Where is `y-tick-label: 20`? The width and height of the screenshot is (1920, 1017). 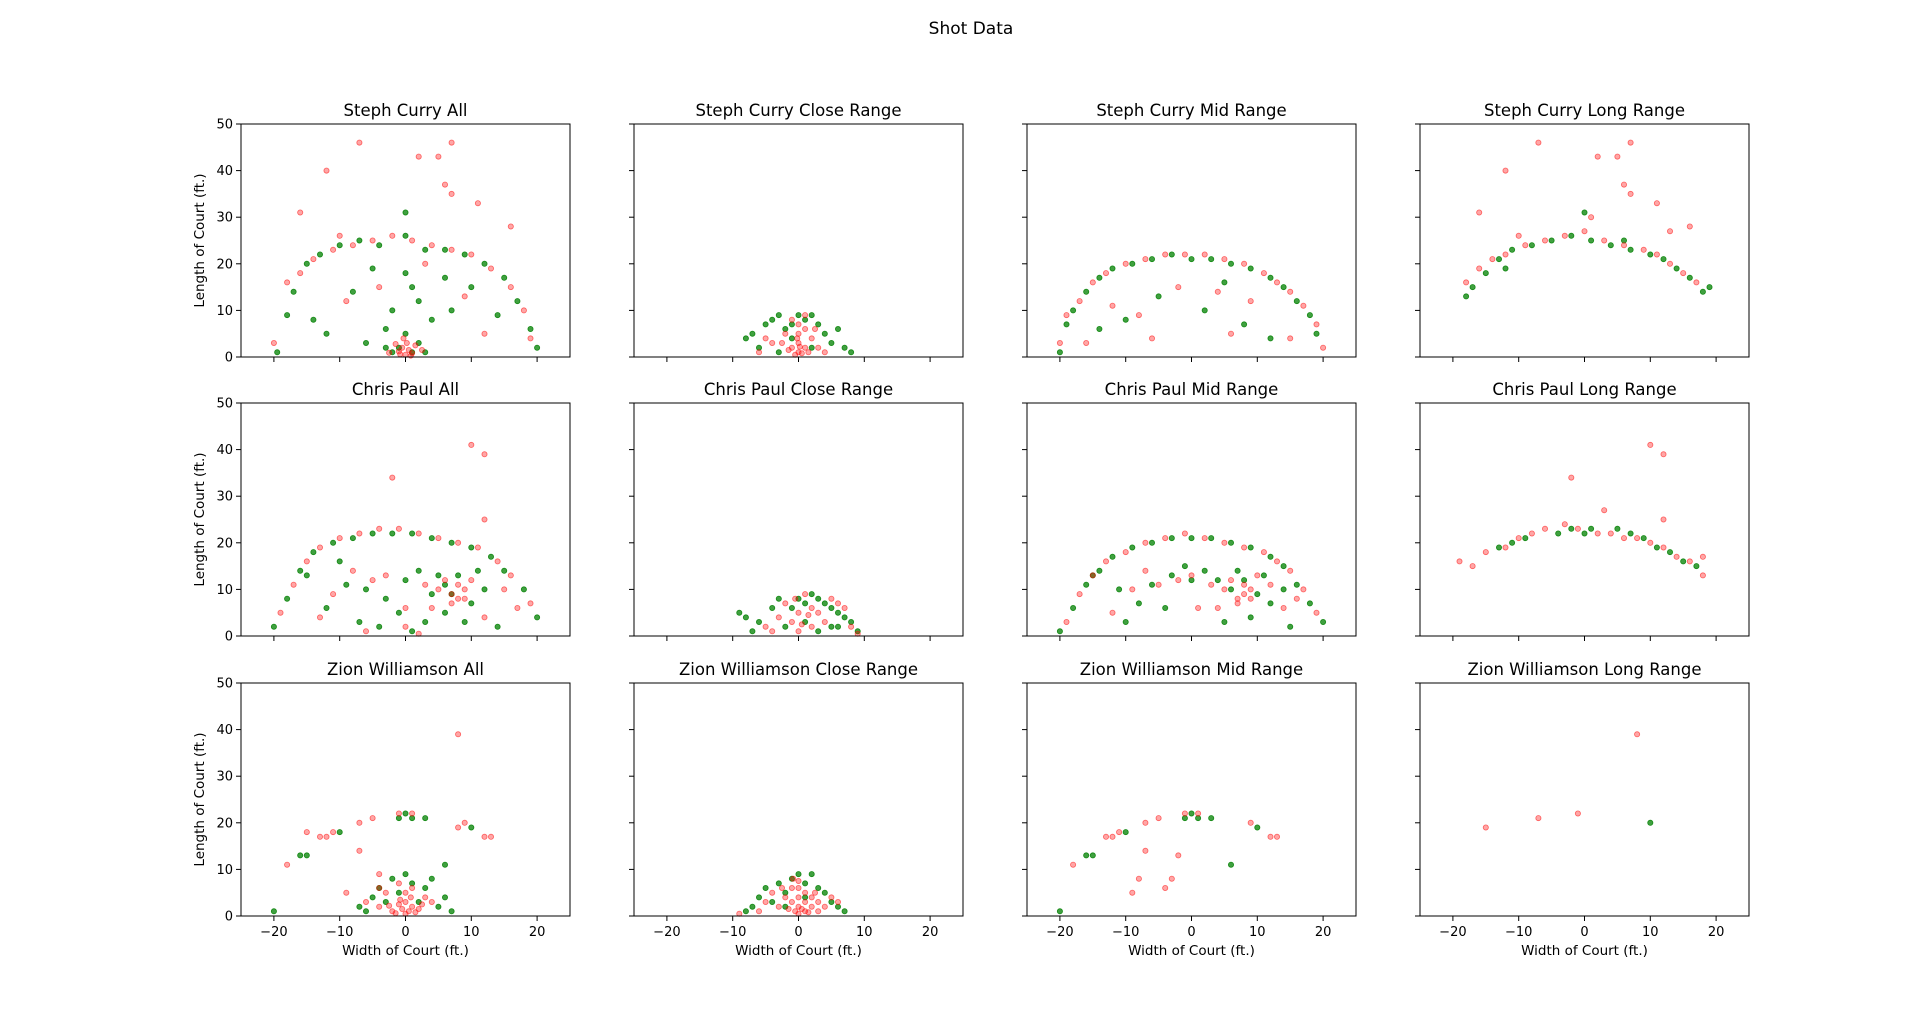 y-tick-label: 20 is located at coordinates (224, 543).